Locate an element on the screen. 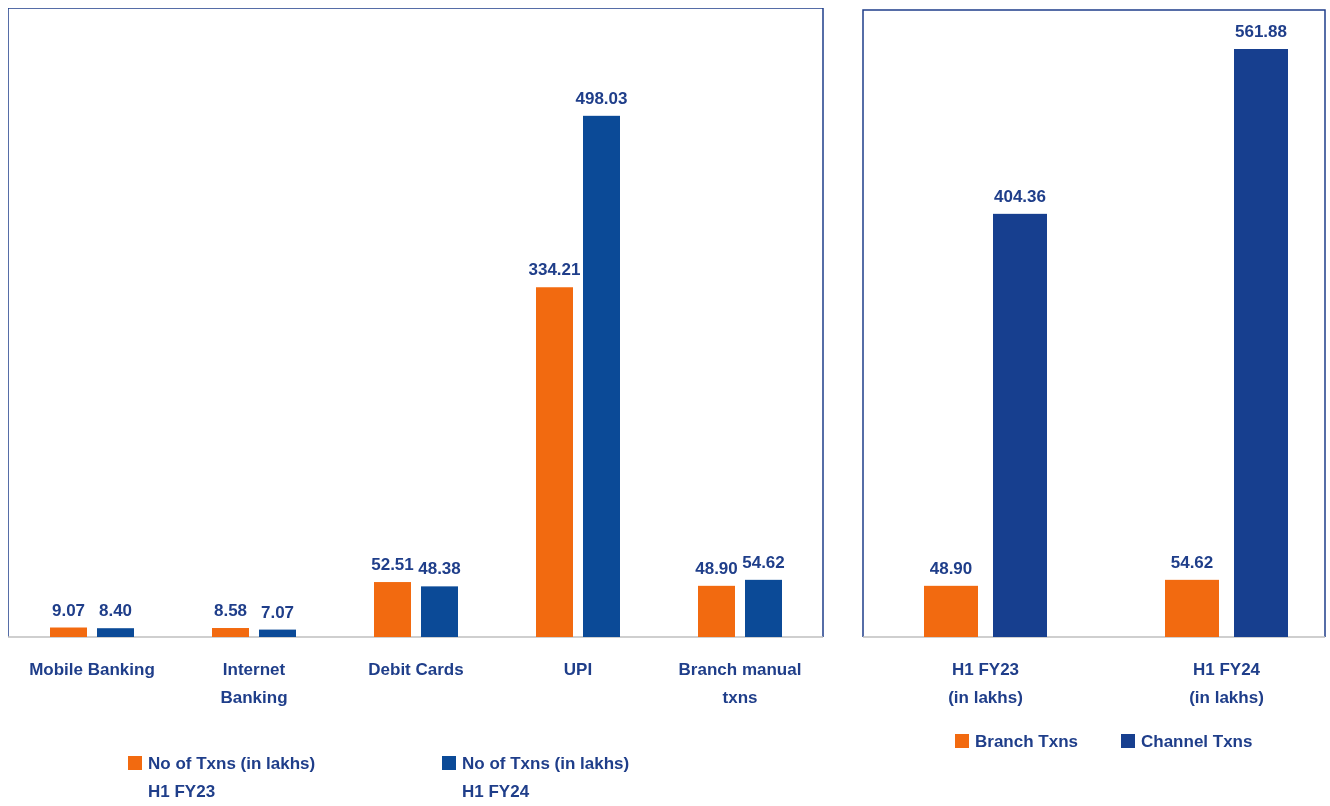 This screenshot has width=1330, height=806. data-label: 48.38 is located at coordinates (439, 569).